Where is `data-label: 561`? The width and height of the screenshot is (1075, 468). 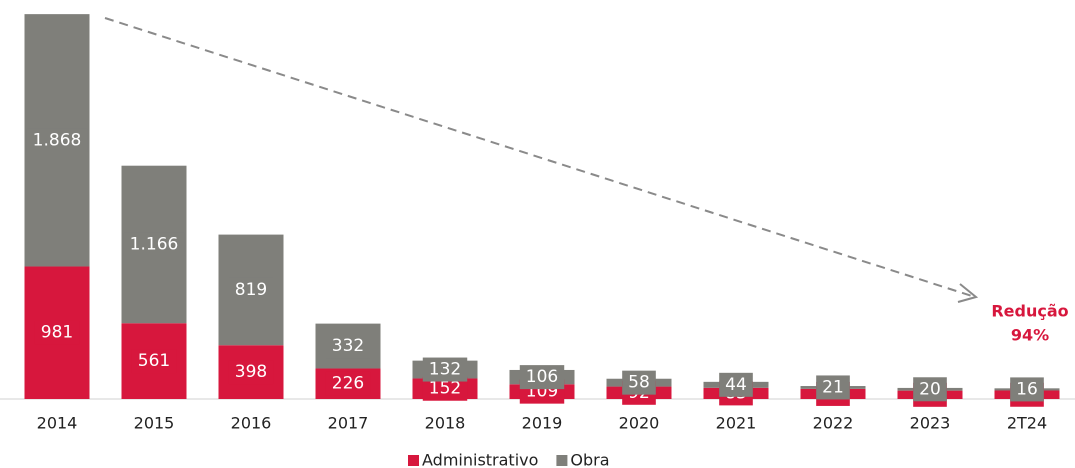
data-label: 561 is located at coordinates (154, 361).